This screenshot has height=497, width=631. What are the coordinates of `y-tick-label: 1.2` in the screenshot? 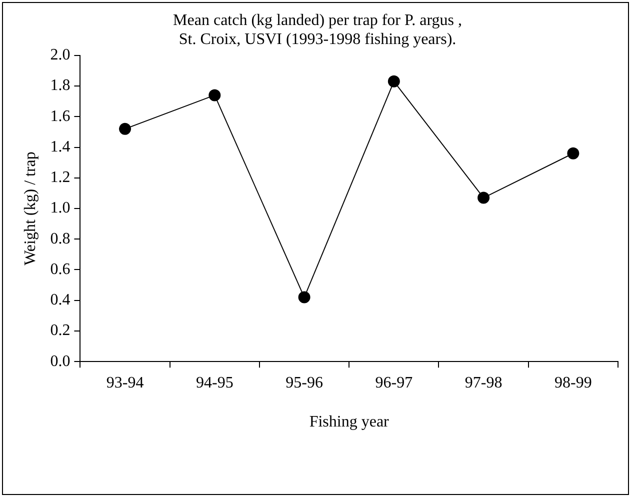 It's located at (60, 177).